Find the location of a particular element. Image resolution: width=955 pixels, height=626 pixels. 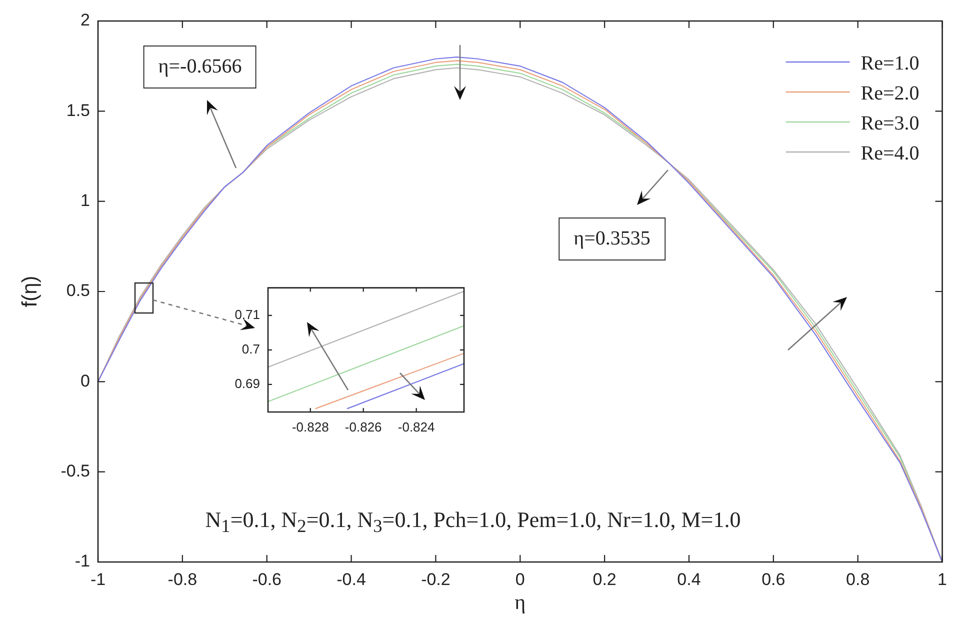

y-axis-title: f(η) is located at coordinates (30, 292).